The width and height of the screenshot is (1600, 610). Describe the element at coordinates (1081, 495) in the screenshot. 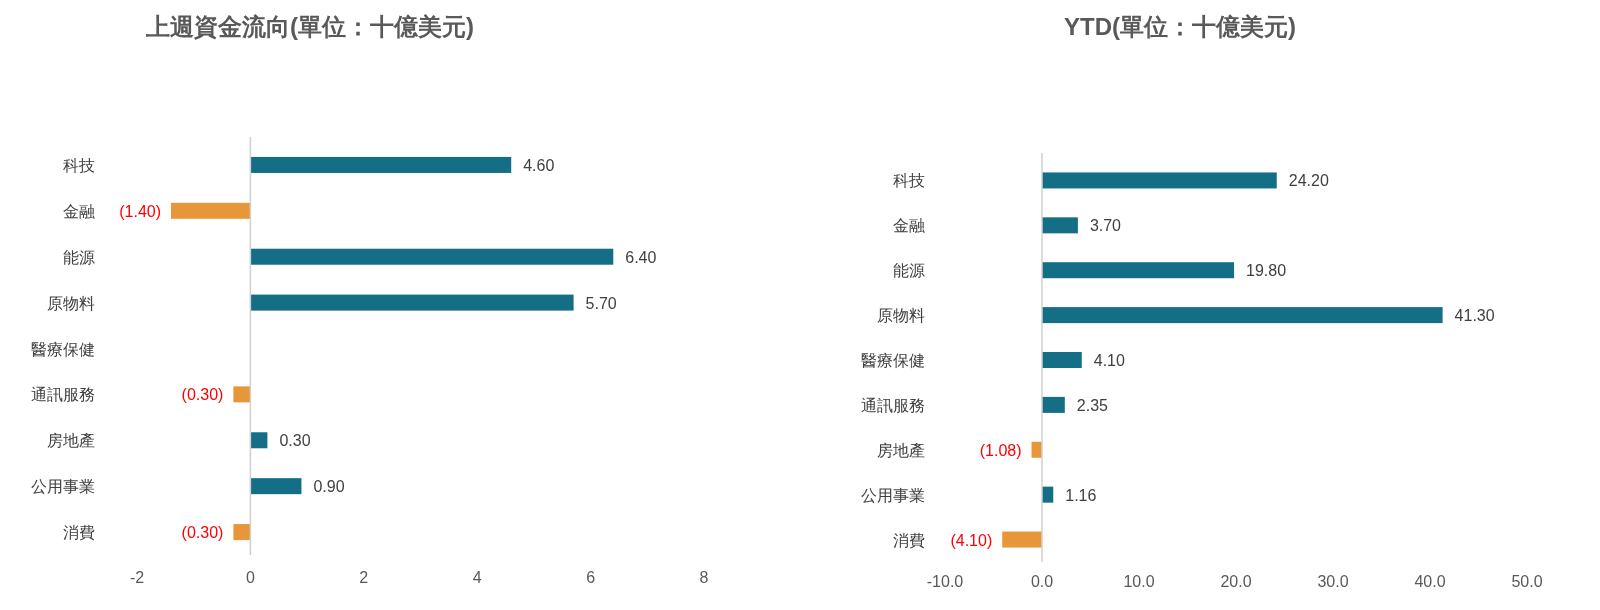

I see `data-label: 1.16` at that location.